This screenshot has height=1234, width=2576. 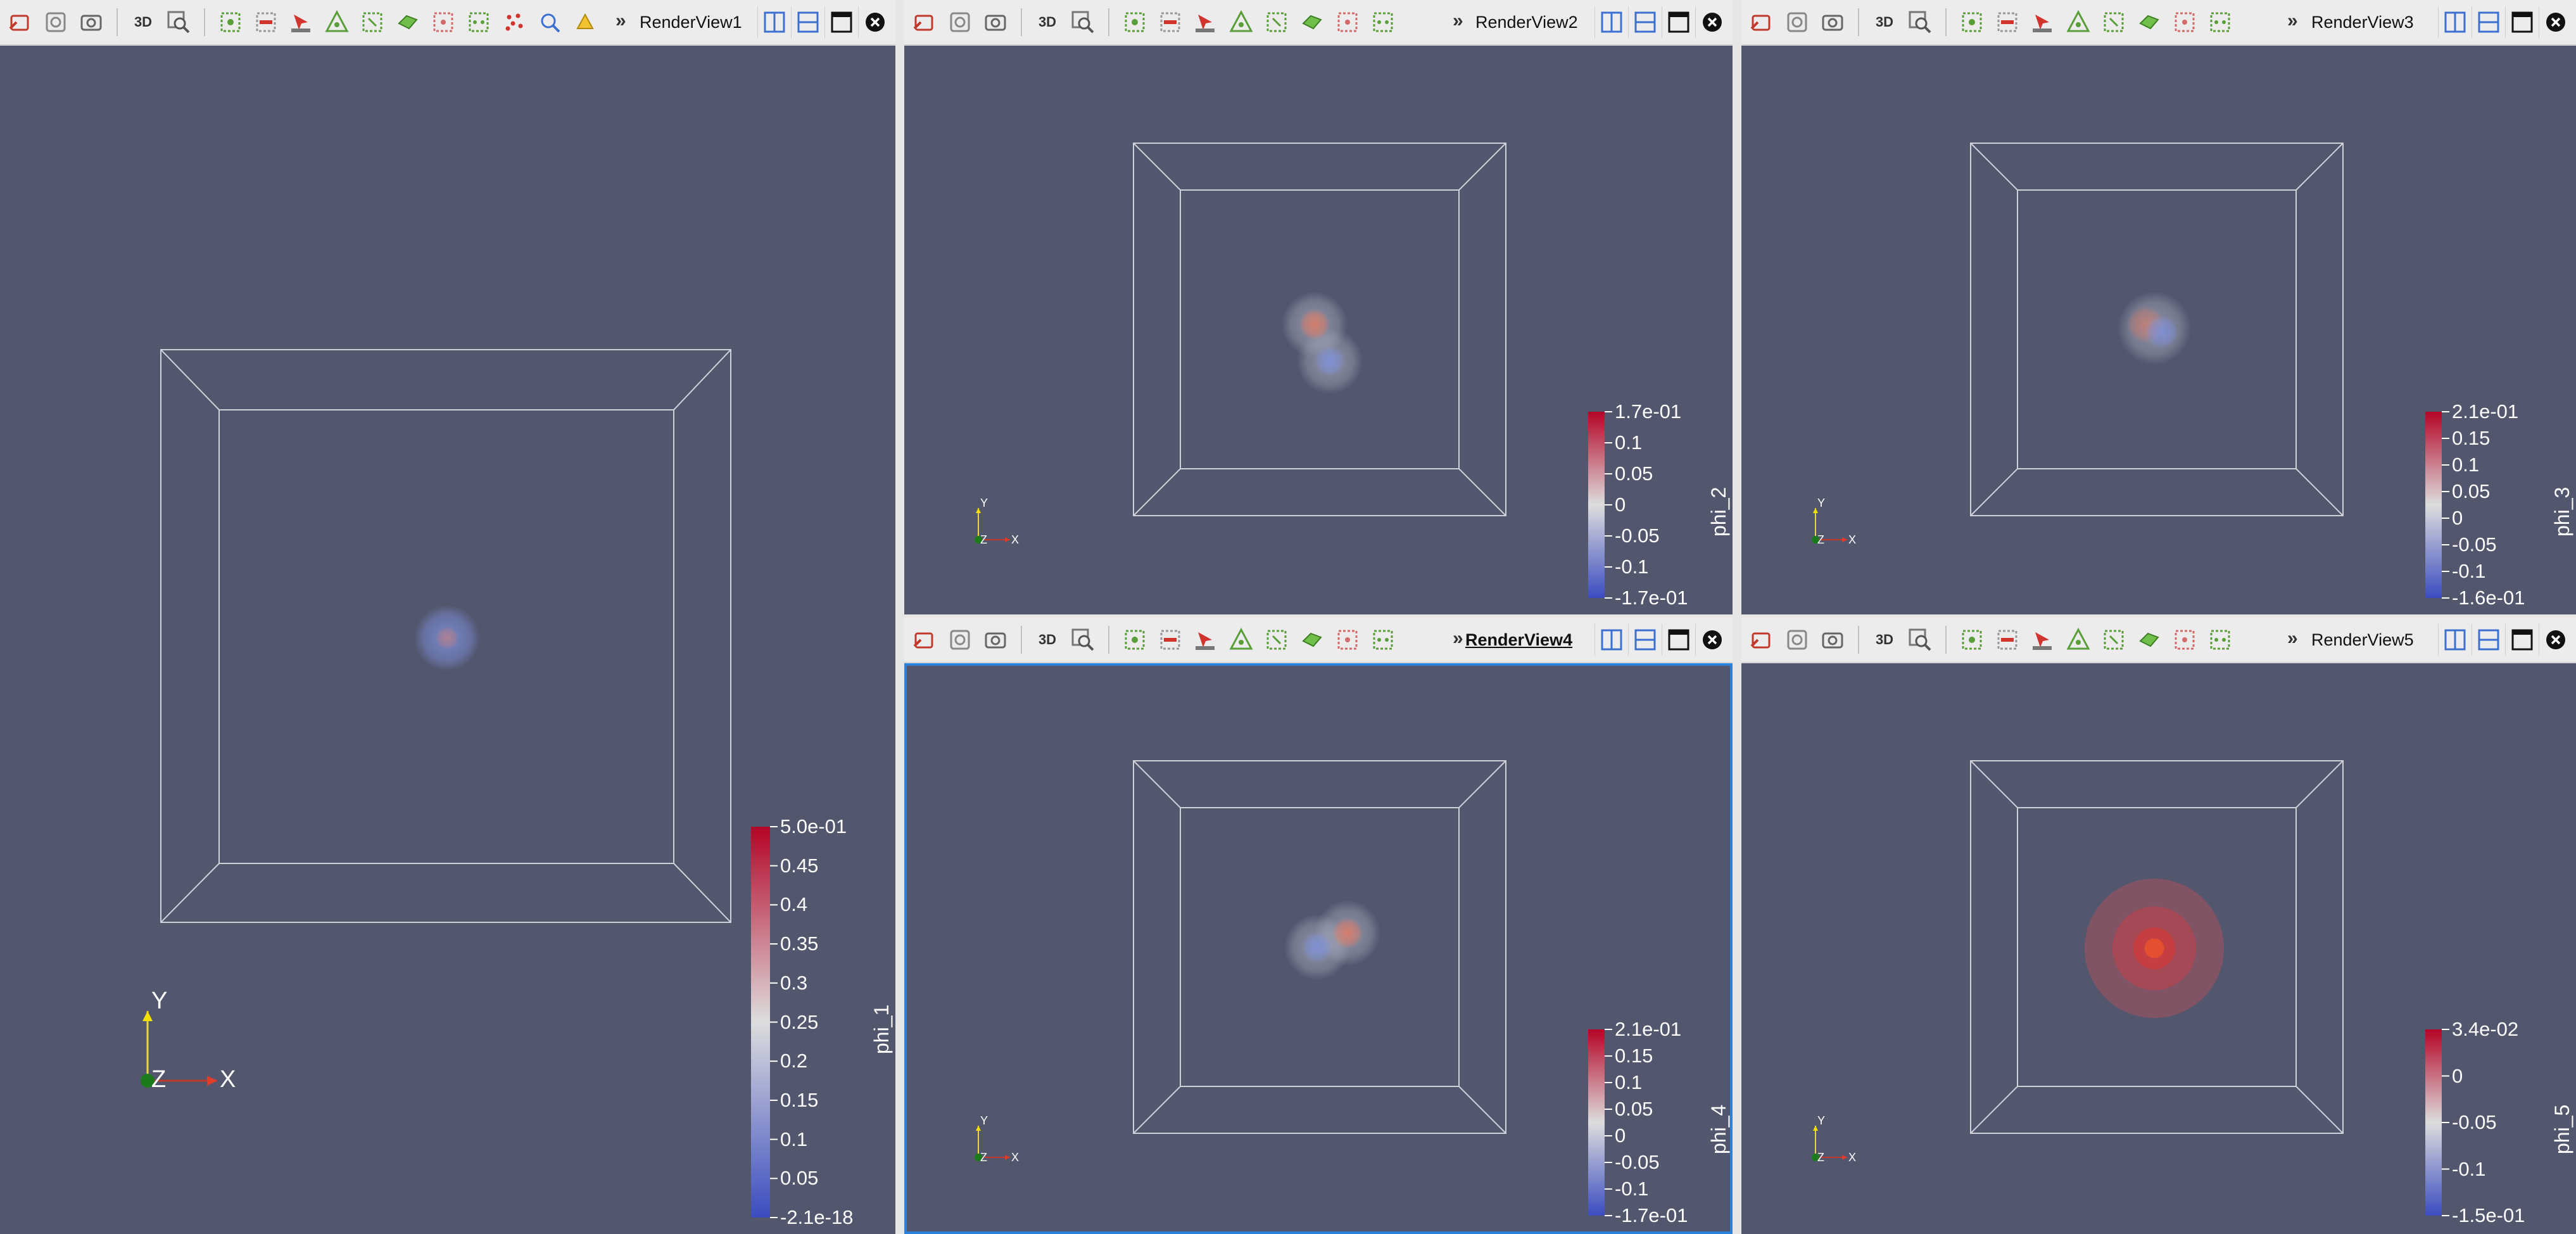 What do you see at coordinates (2362, 22) in the screenshot?
I see `view-title: RenderView3` at bounding box center [2362, 22].